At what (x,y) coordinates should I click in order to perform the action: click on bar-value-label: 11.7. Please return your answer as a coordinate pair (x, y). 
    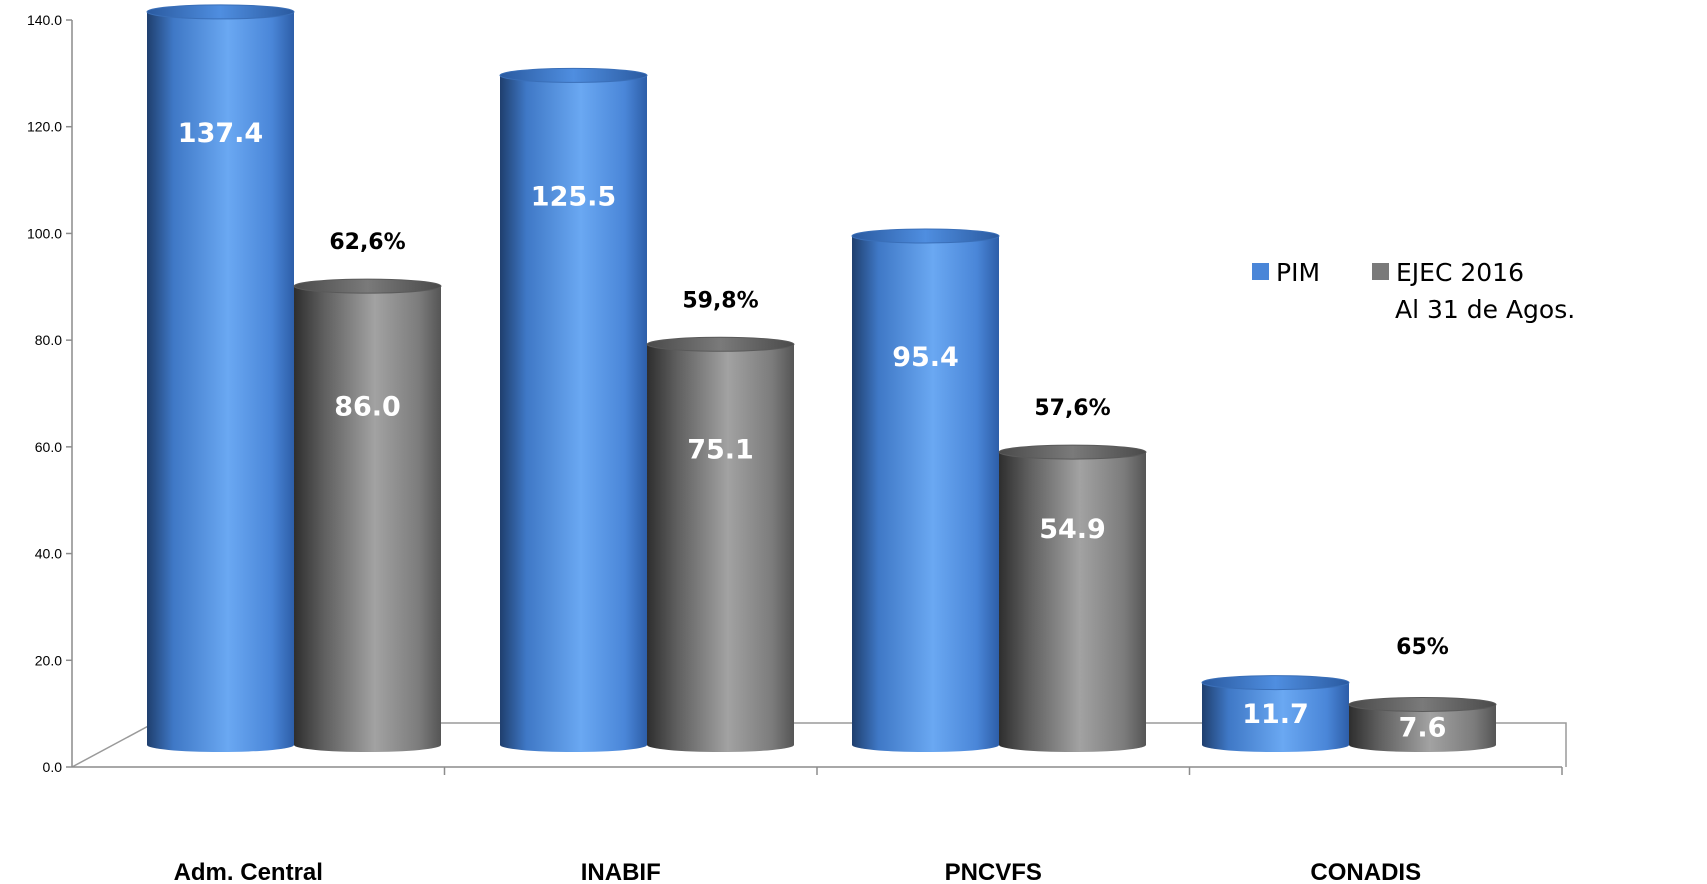
    Looking at the image, I should click on (1275, 714).